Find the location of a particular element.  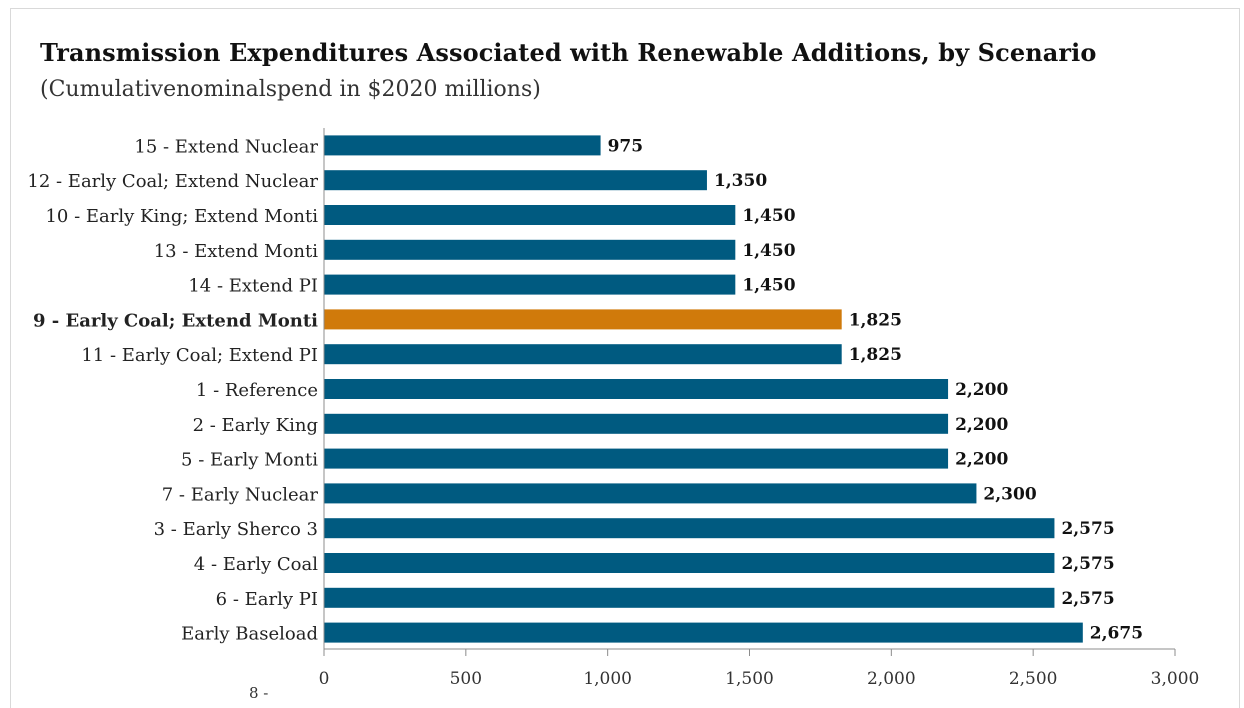

x-tick-label: 1,000 is located at coordinates (607, 679).